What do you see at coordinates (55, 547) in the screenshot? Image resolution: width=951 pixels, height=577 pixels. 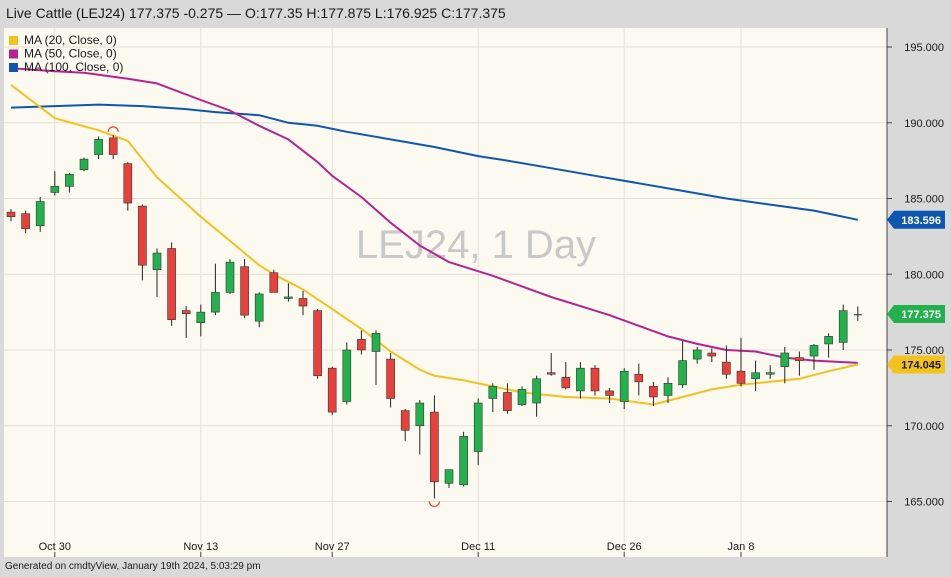 I see `x-tick-label: Oct 30` at bounding box center [55, 547].